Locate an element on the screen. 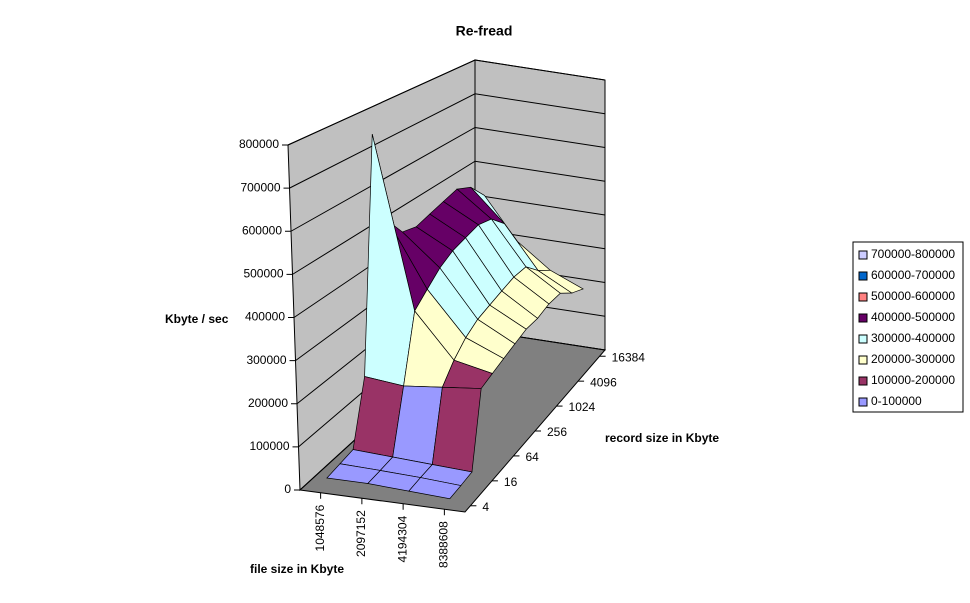  x-axis-label: file size in Kbyte is located at coordinates (297, 569).